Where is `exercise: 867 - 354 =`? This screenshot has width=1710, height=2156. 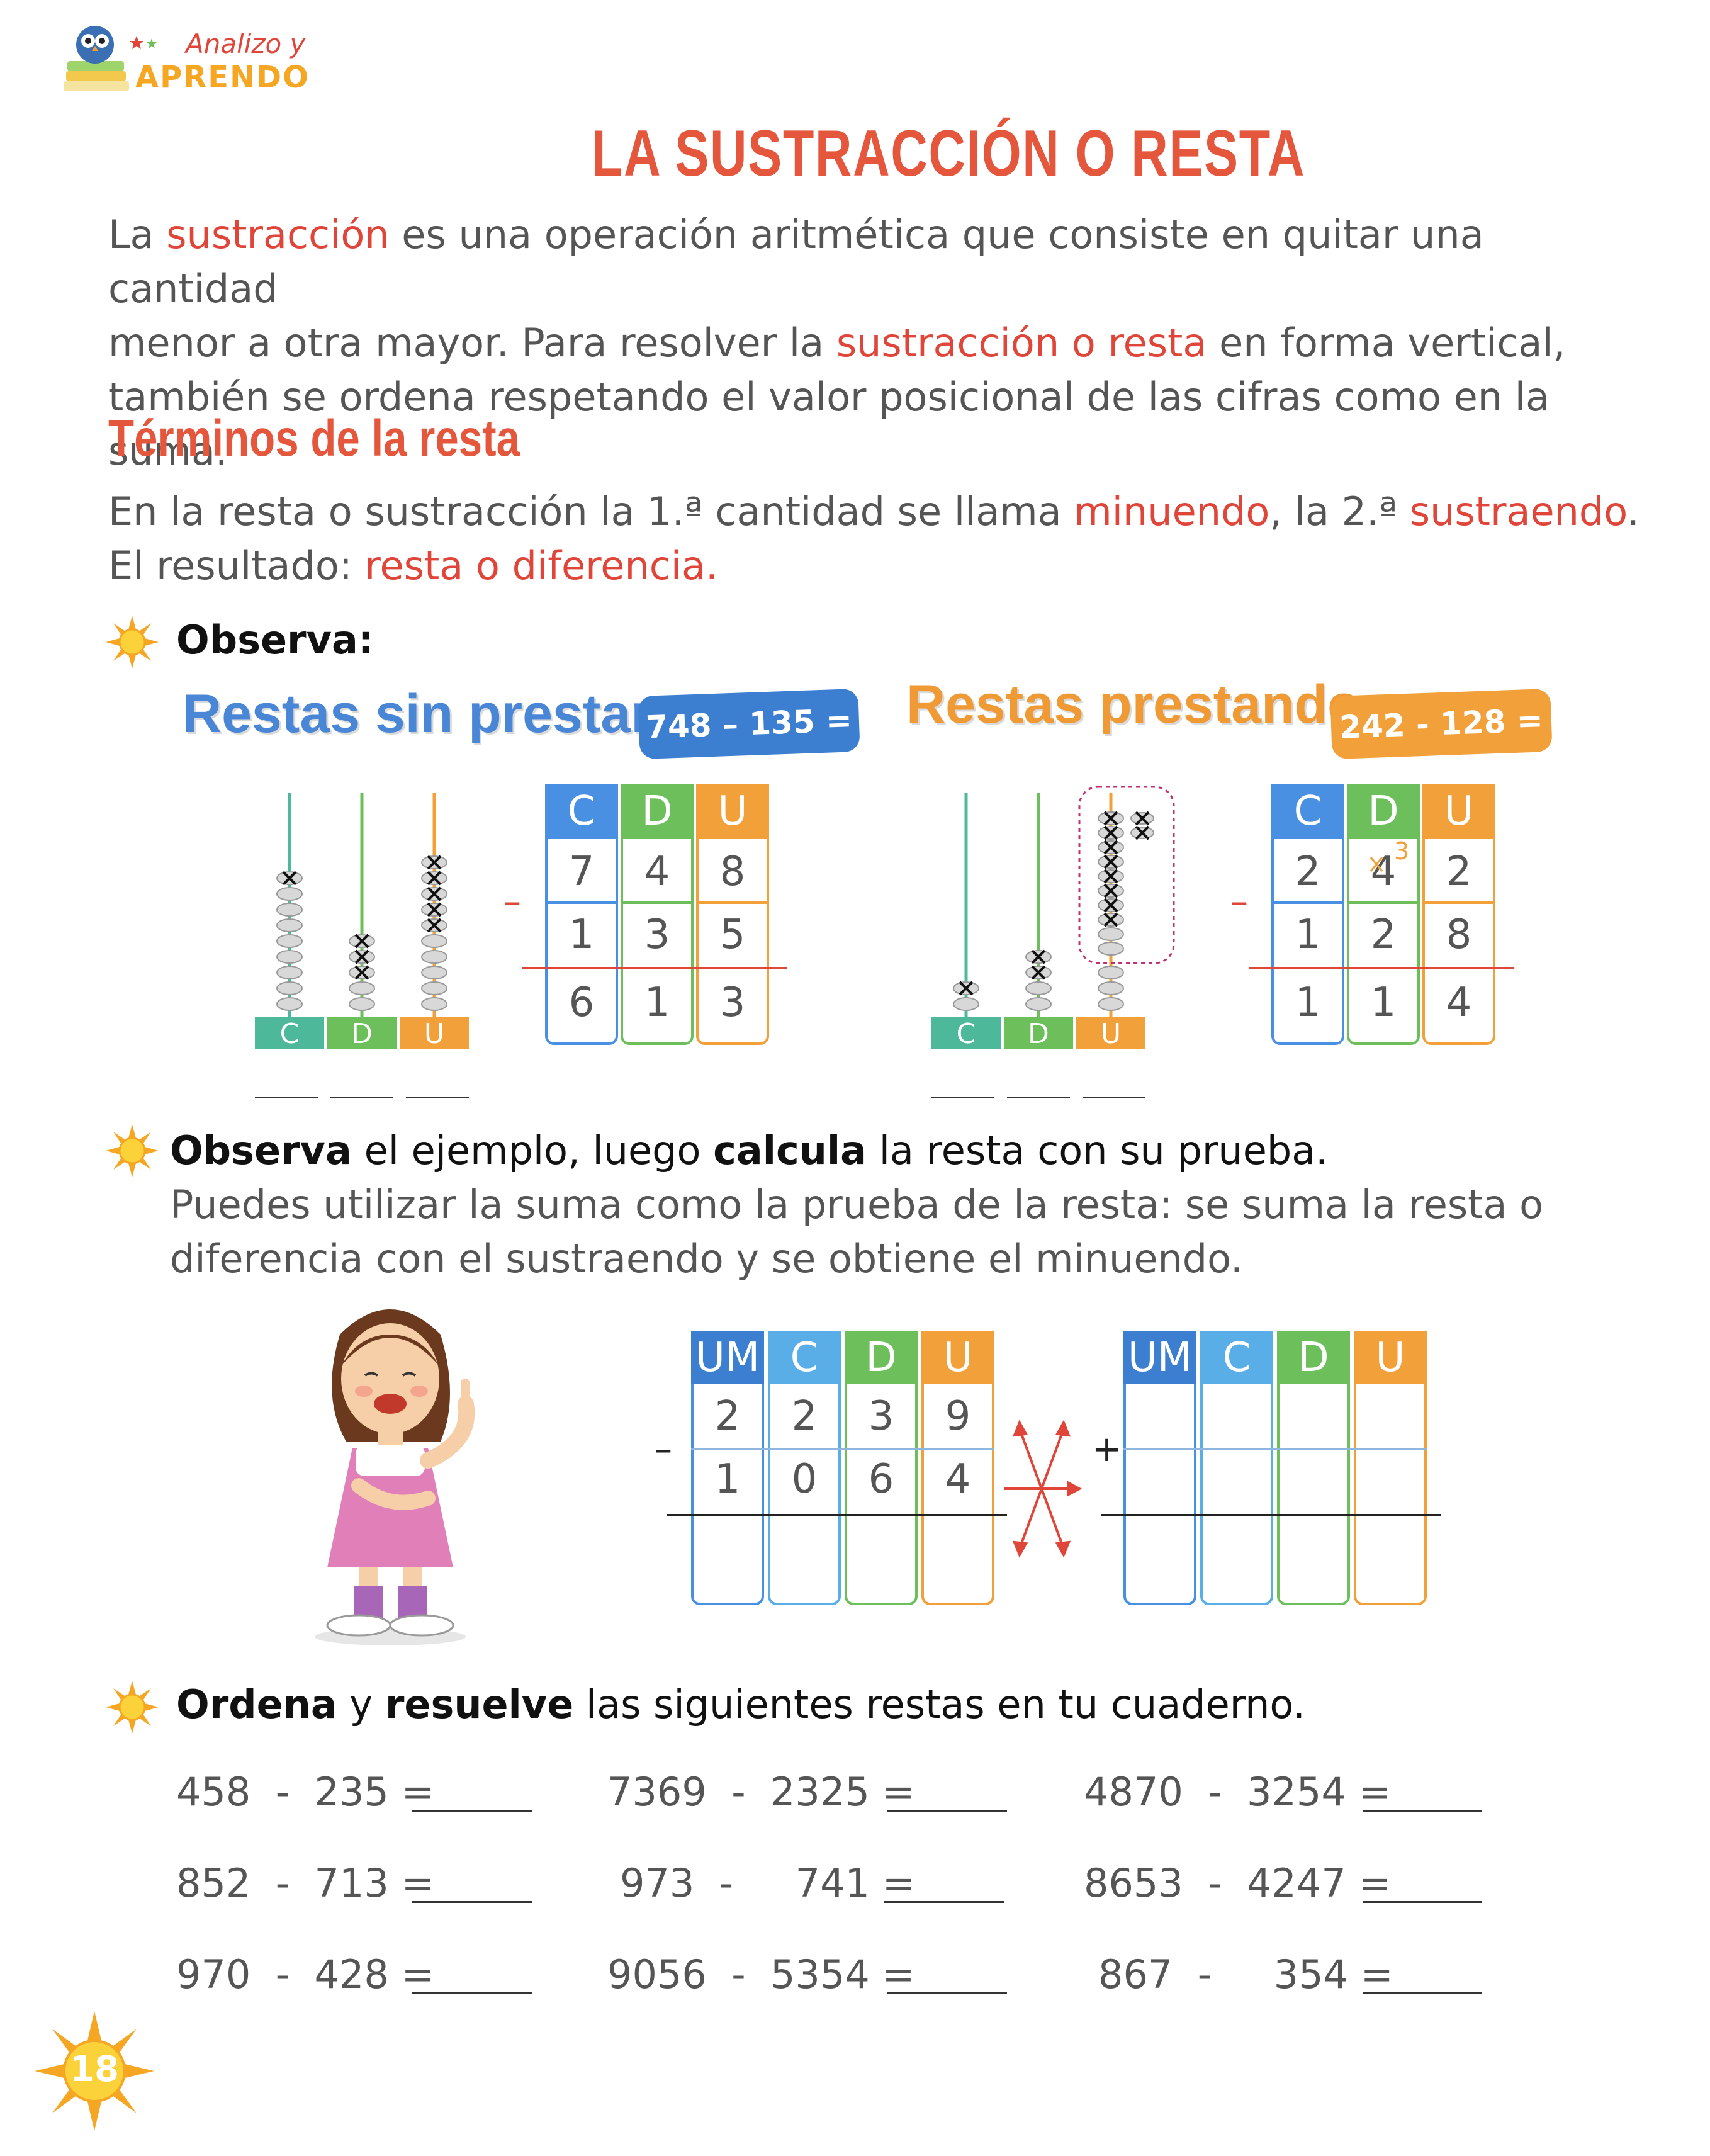
exercise: 867 - 354 = is located at coordinates (1245, 1974).